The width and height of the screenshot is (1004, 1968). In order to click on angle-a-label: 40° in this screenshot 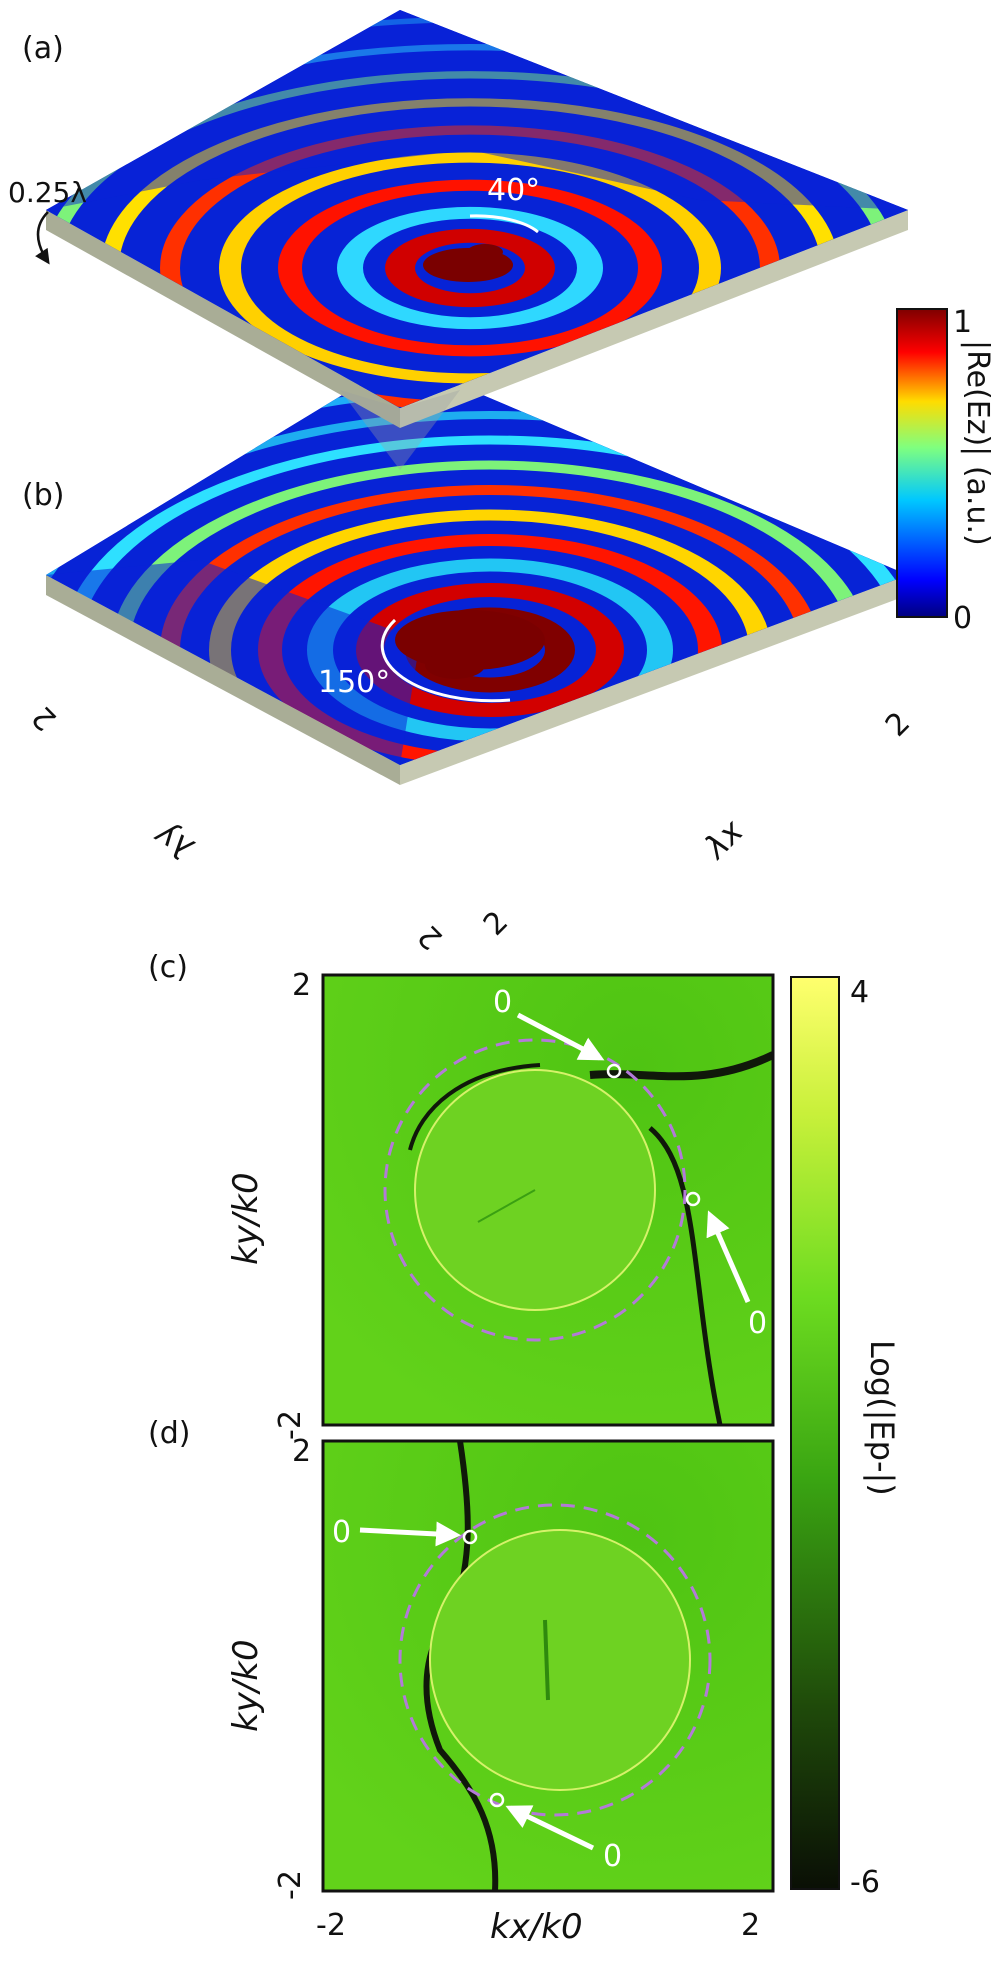, I will do `click(513, 190)`.